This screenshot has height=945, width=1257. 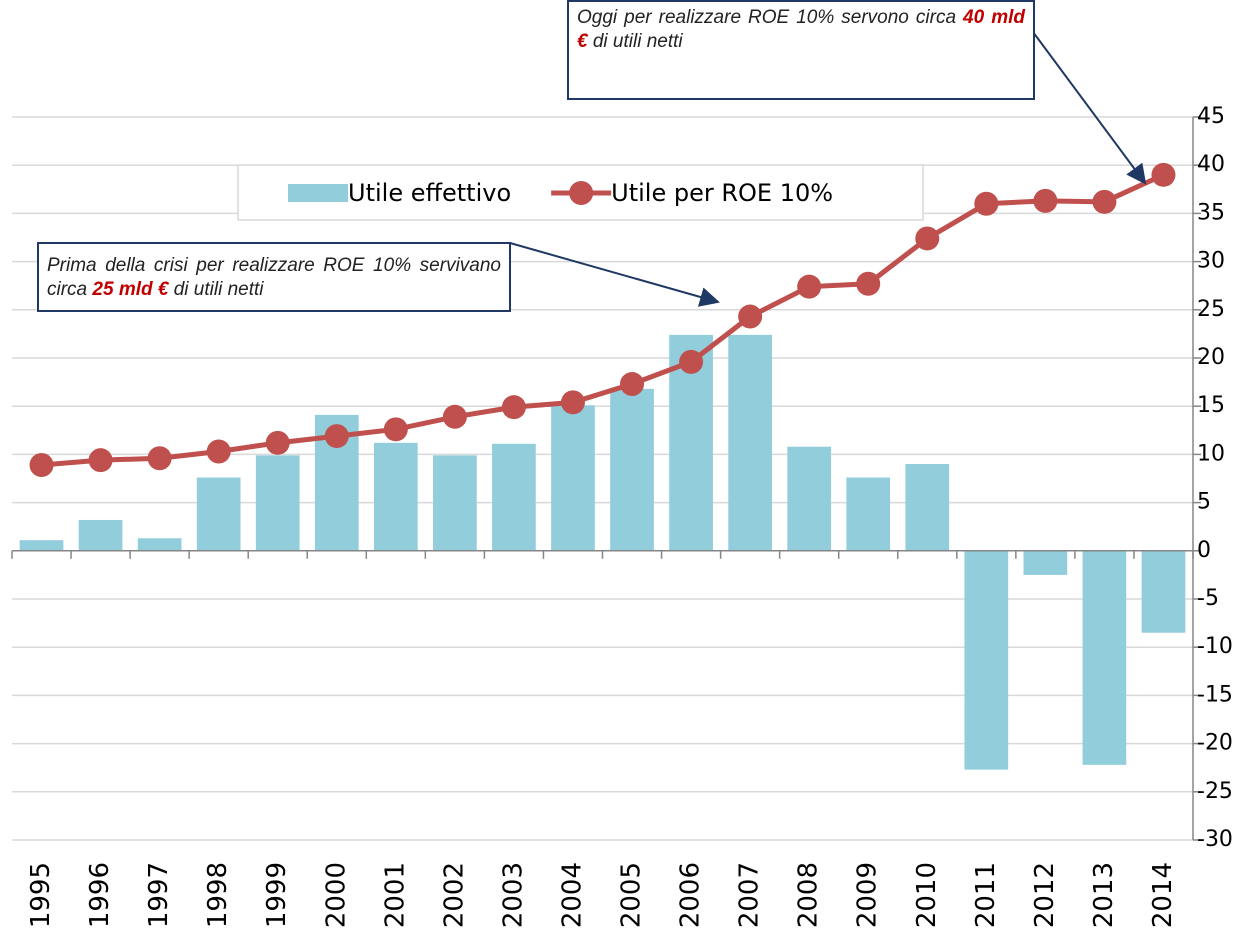 I want to click on annotation-highlight: 40 mld €, so click(x=801, y=29).